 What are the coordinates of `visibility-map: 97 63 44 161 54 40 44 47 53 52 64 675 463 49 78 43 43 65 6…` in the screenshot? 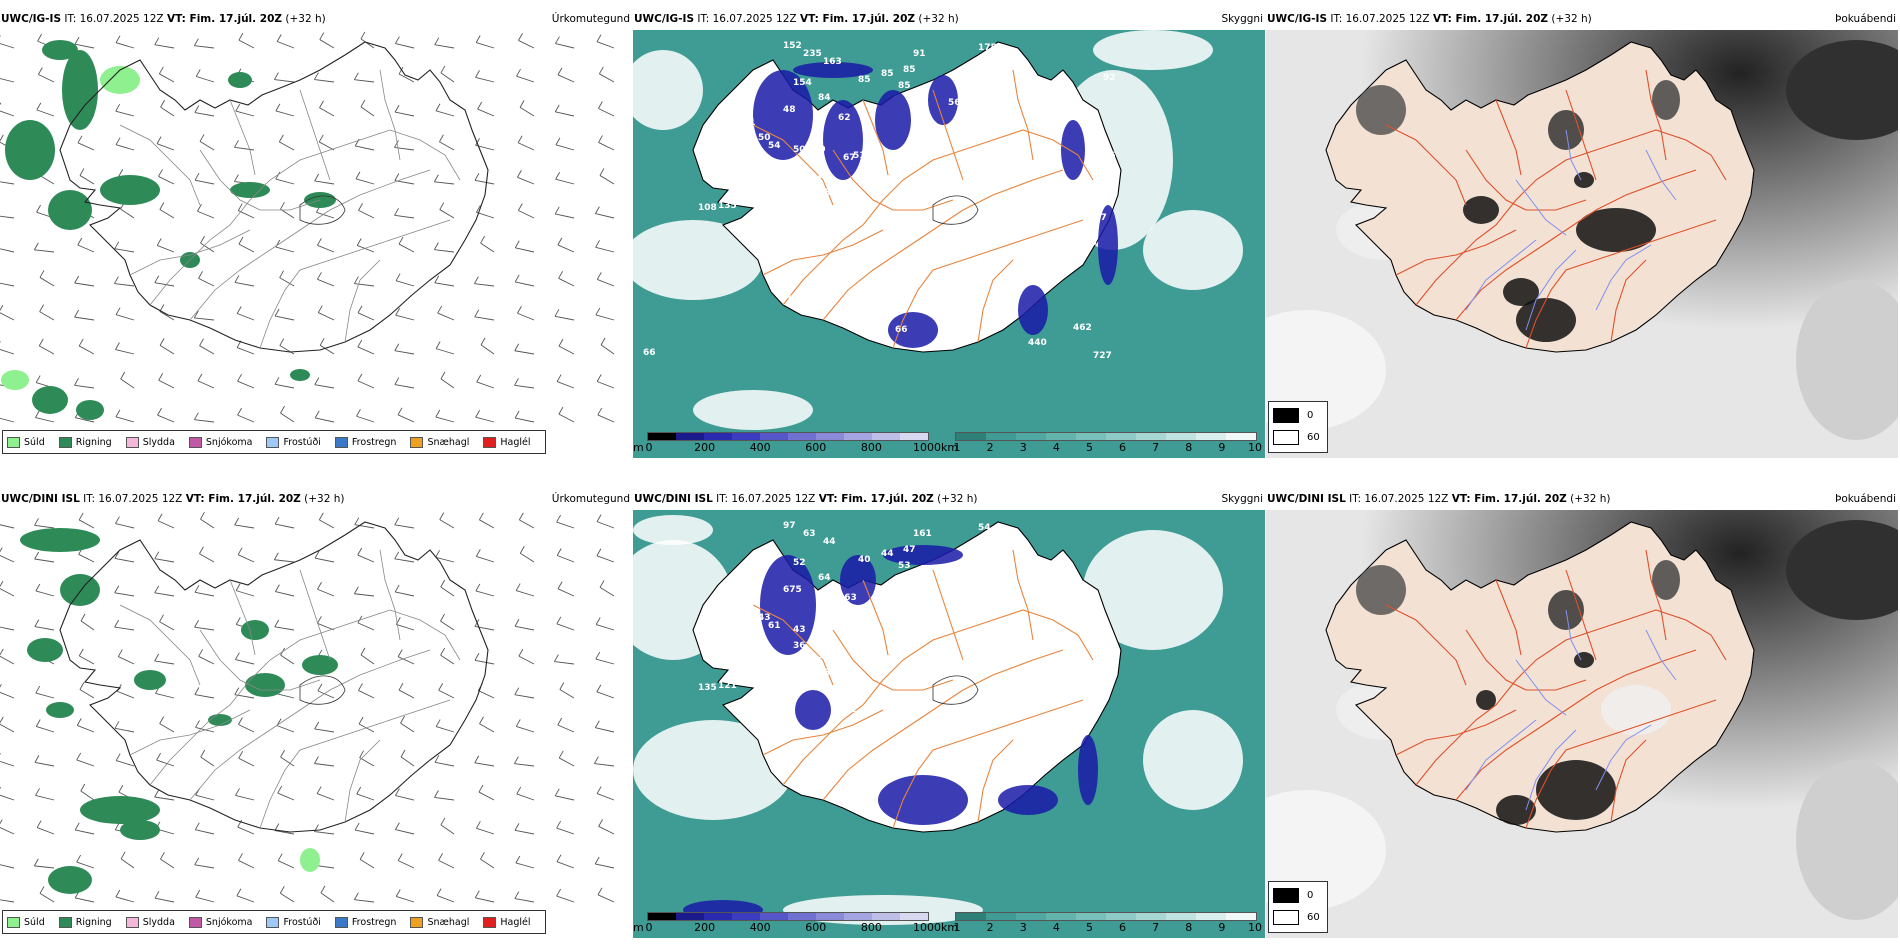 It's located at (949, 724).